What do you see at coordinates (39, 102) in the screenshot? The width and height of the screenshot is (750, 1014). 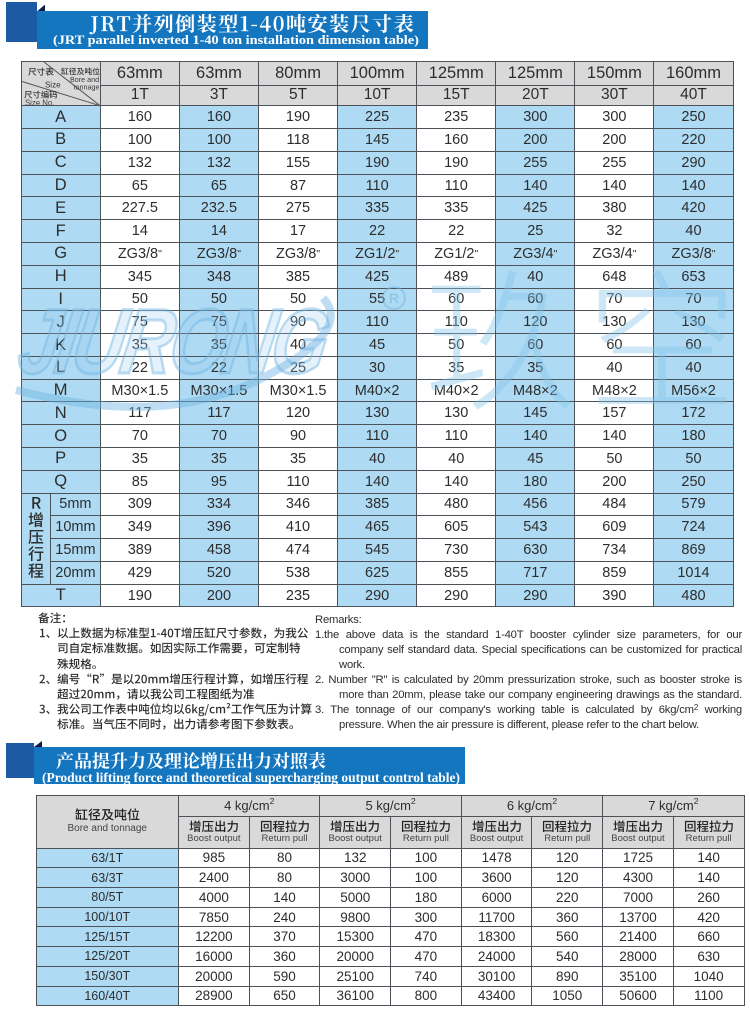 I see `svg-text: Size No.` at bounding box center [39, 102].